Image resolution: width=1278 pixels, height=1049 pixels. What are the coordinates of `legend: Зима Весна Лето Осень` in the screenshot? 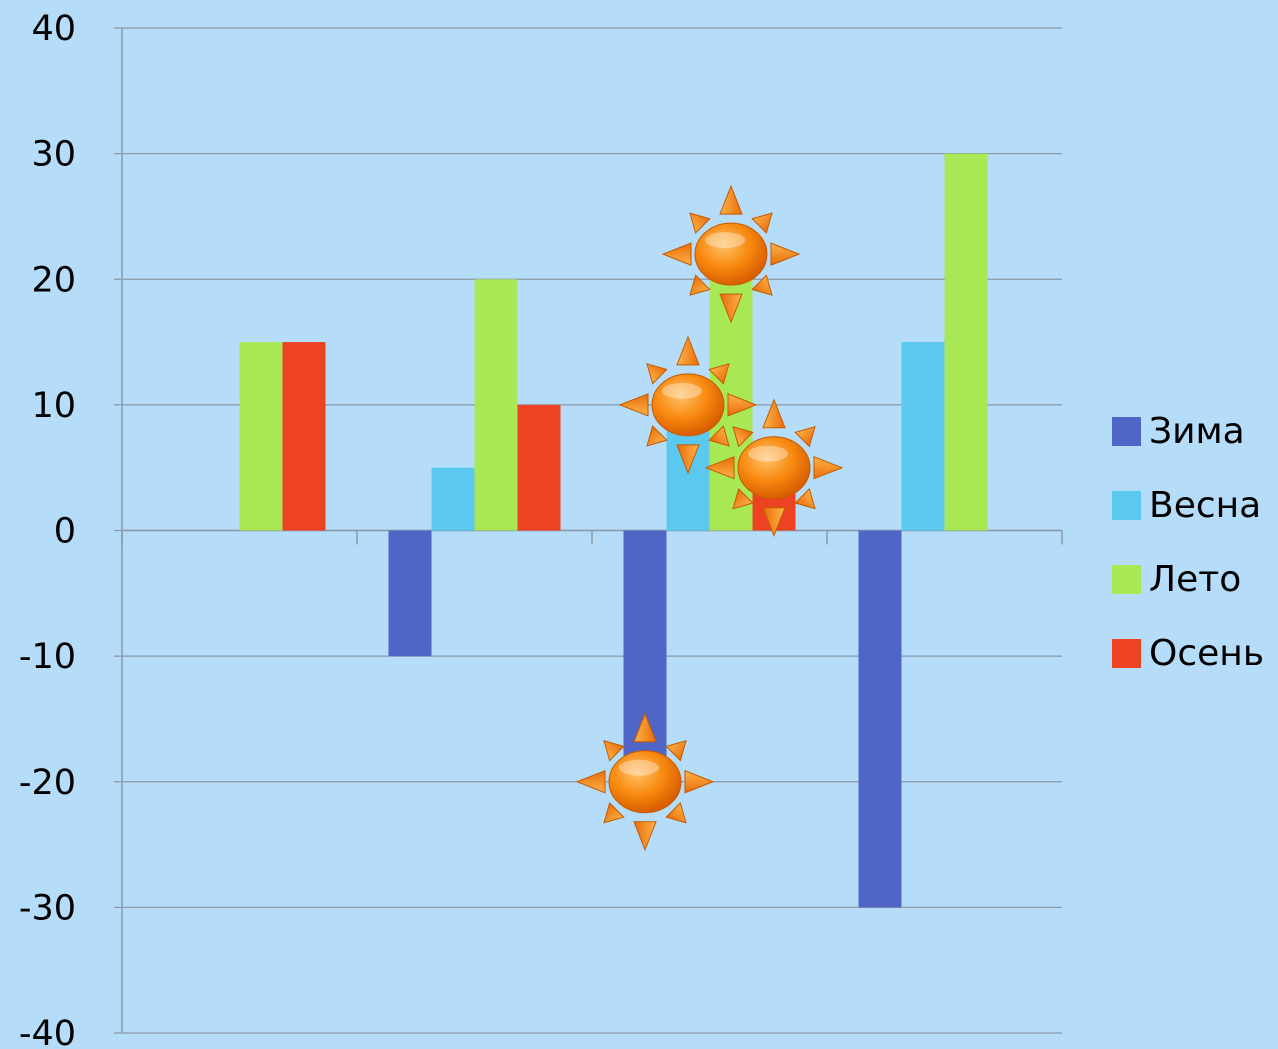 It's located at (1188, 542).